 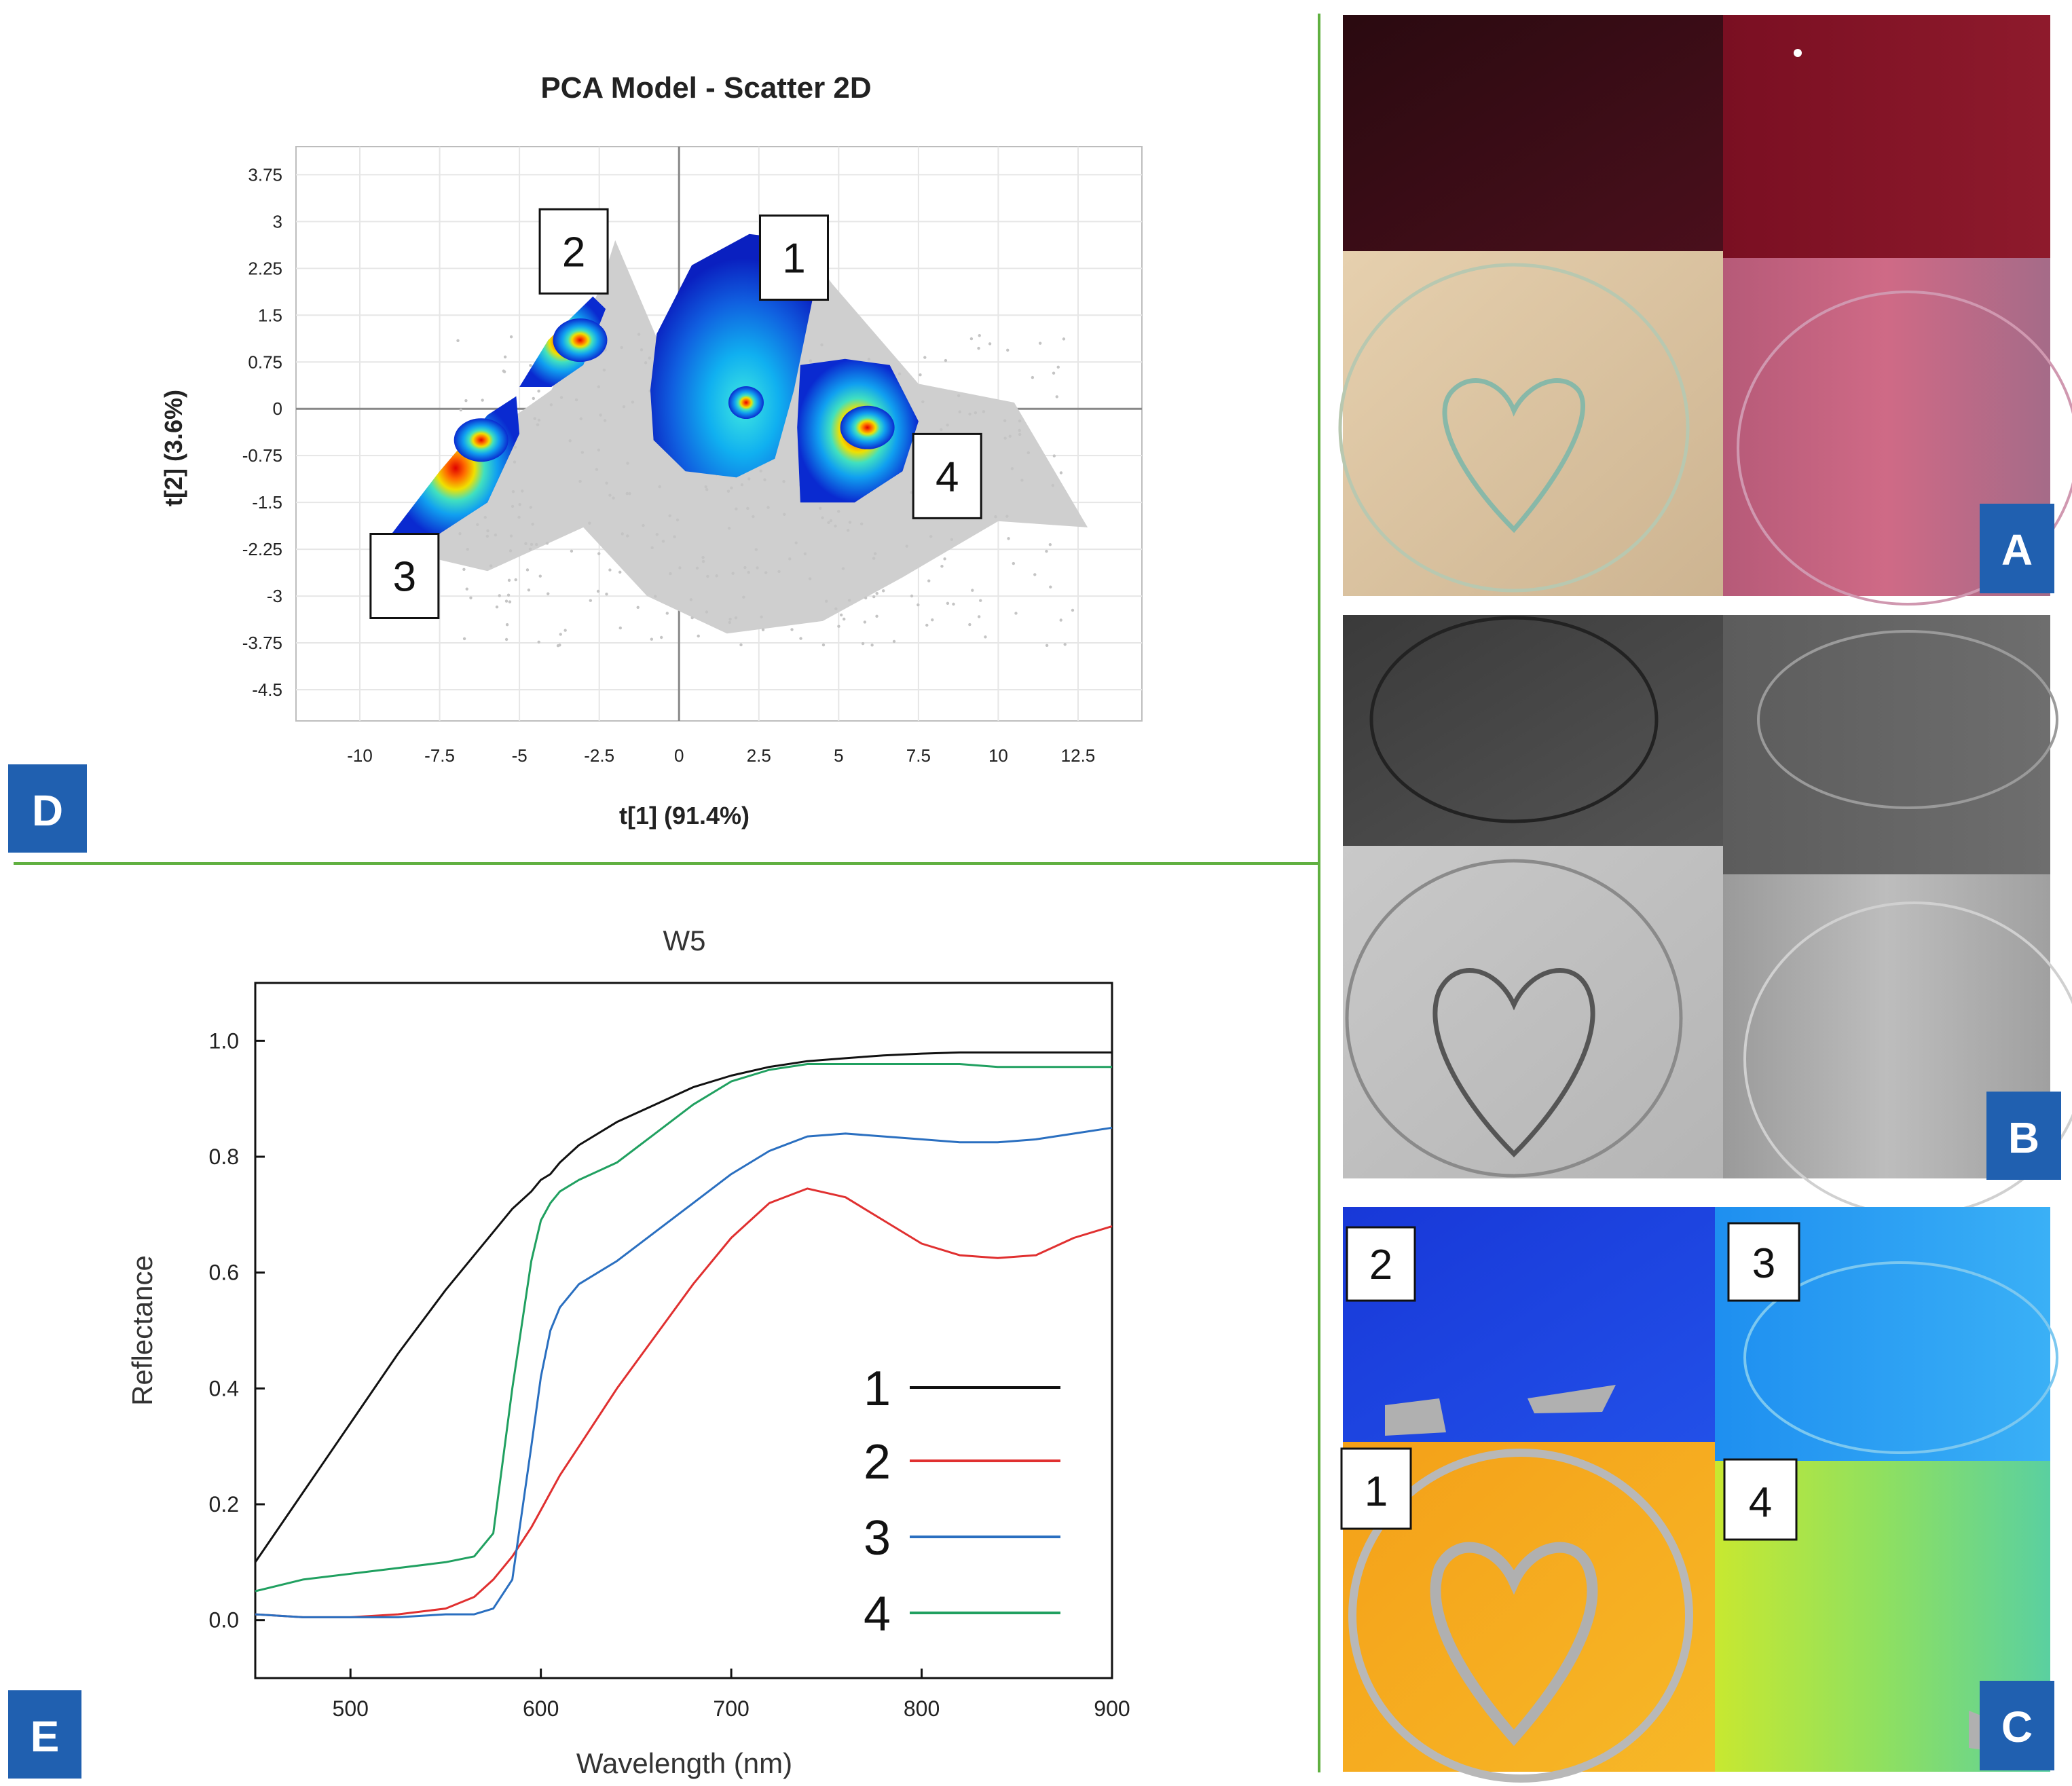 I want to click on chart-e-lines, so click(x=684, y=1334).